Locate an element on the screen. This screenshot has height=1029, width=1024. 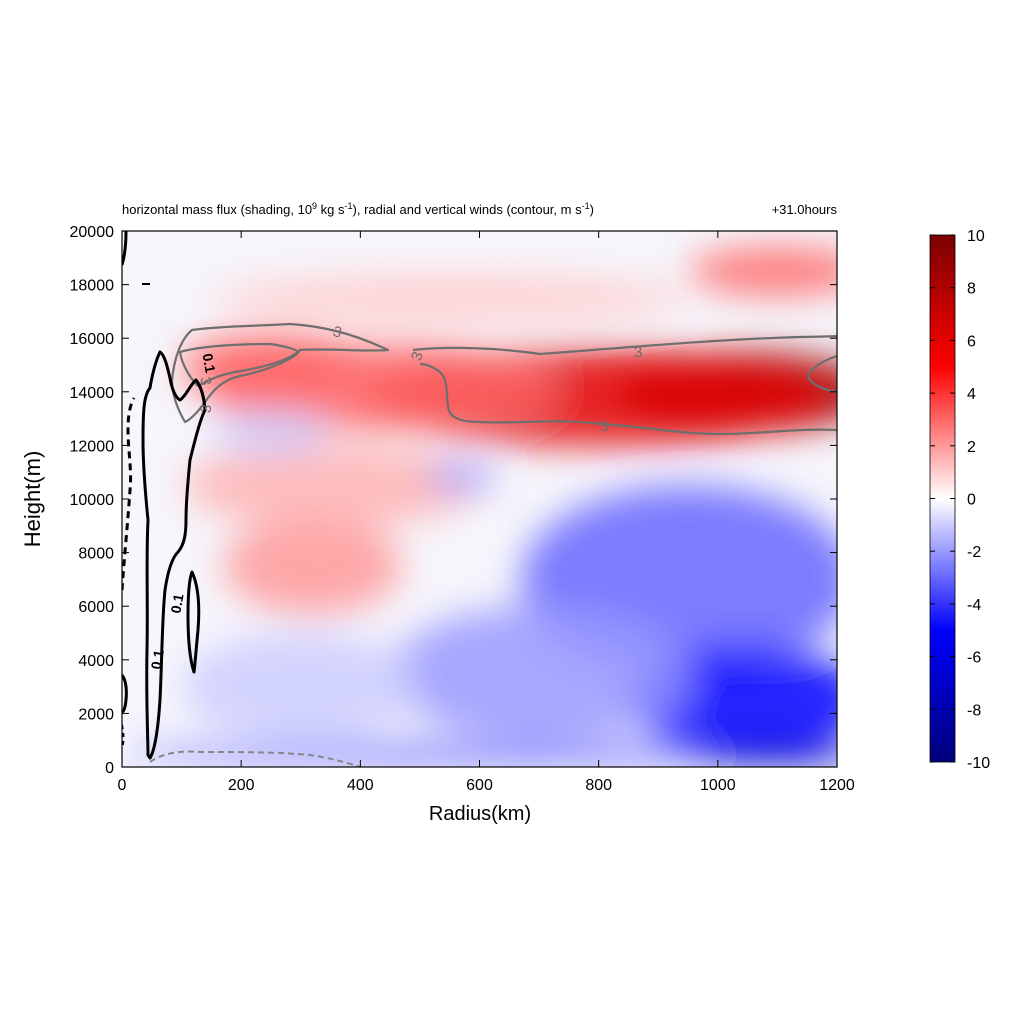
colorbar-tick-label: 2 is located at coordinates (971, 447).